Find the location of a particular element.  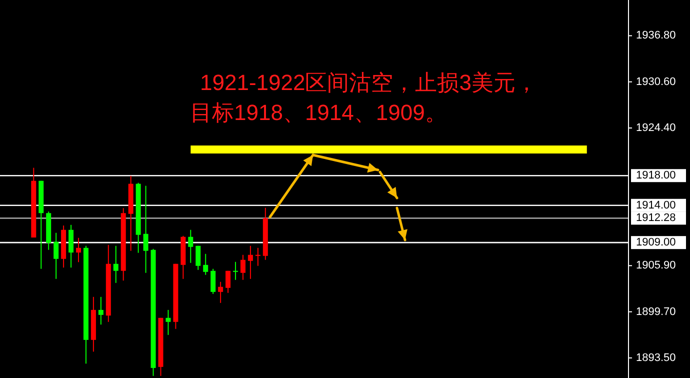

y-tick-label: 1905.90 is located at coordinates (656, 266).